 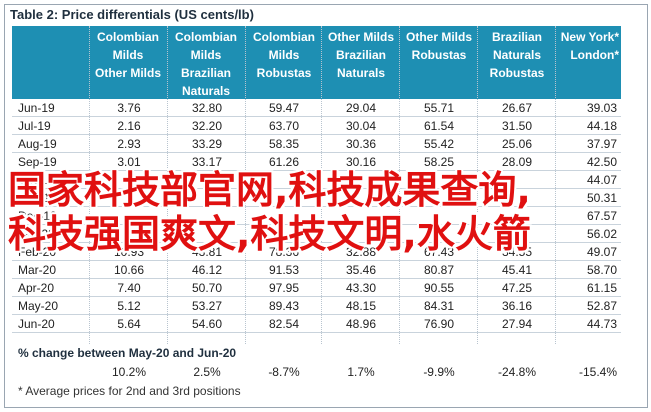 What do you see at coordinates (51, 305) in the screenshot?
I see `row-date: May-20` at bounding box center [51, 305].